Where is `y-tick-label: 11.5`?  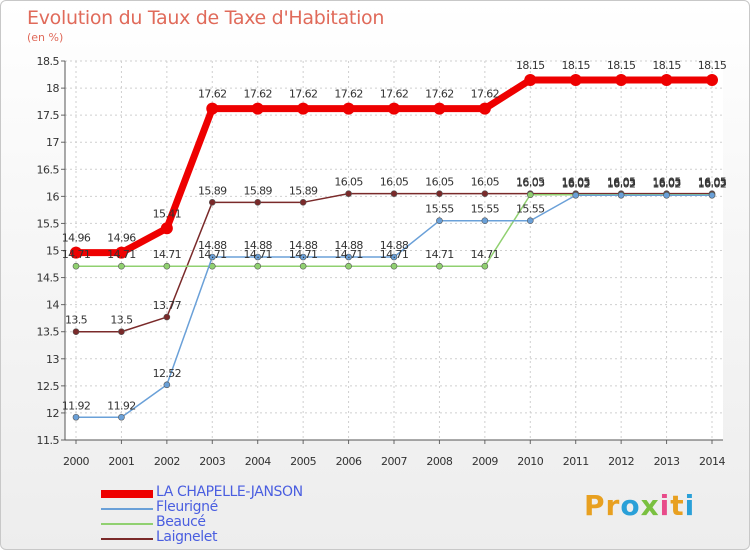 y-tick-label: 11.5 is located at coordinates (48, 440).